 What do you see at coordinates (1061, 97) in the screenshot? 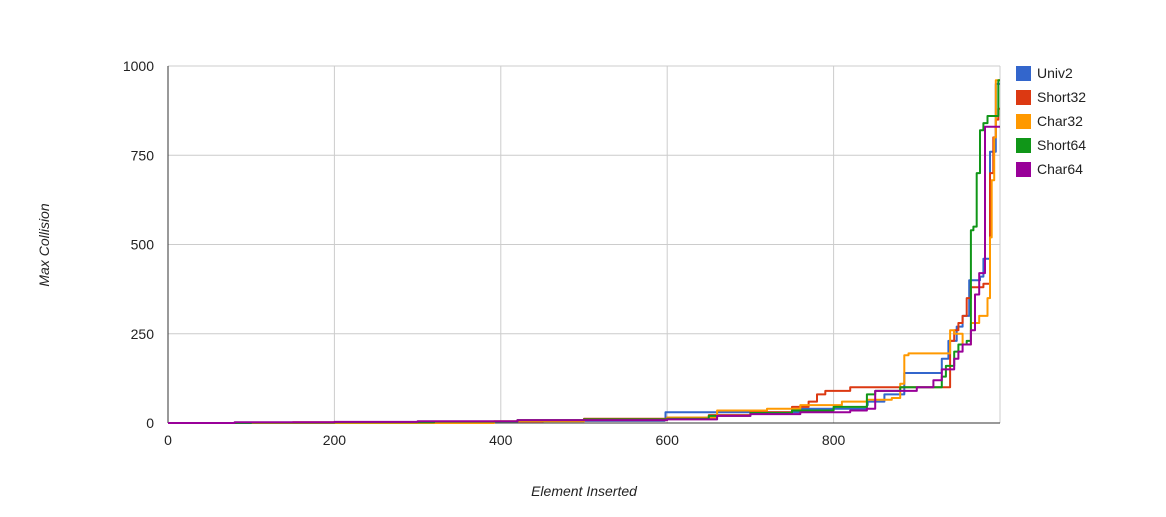
I see `legend-label-short32: Short32` at bounding box center [1061, 97].